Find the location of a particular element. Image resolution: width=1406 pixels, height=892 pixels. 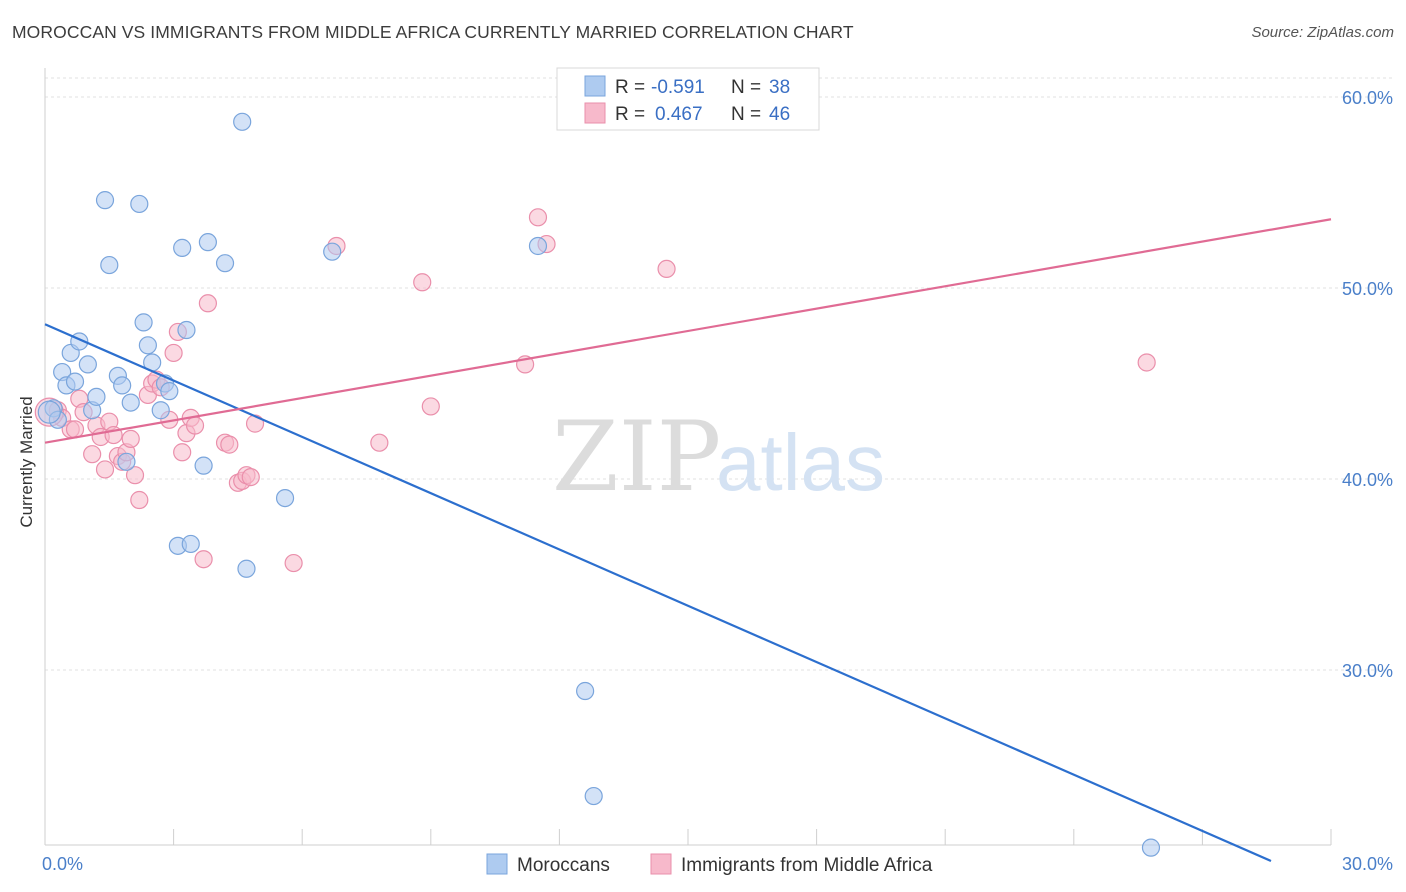

x-tick-marks is located at coordinates (688, 837).